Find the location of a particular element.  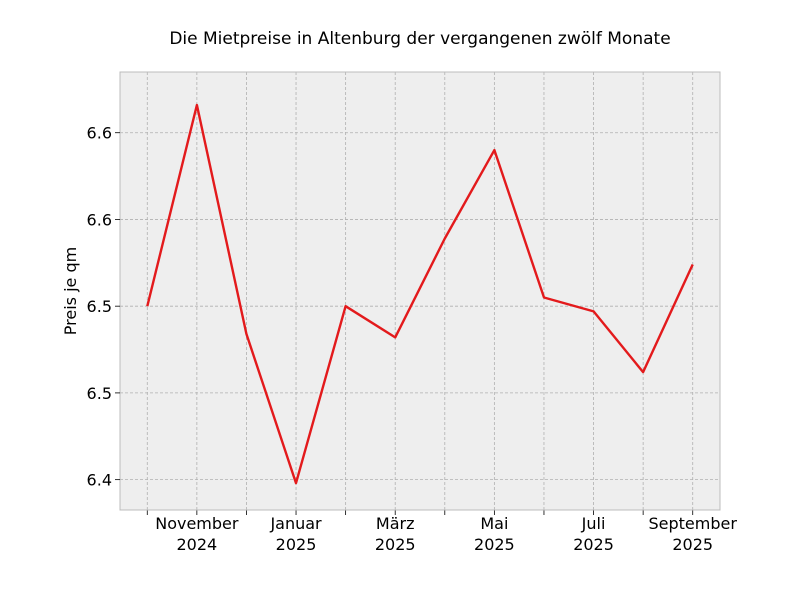

x-tick-label-month: September is located at coordinates (693, 523).